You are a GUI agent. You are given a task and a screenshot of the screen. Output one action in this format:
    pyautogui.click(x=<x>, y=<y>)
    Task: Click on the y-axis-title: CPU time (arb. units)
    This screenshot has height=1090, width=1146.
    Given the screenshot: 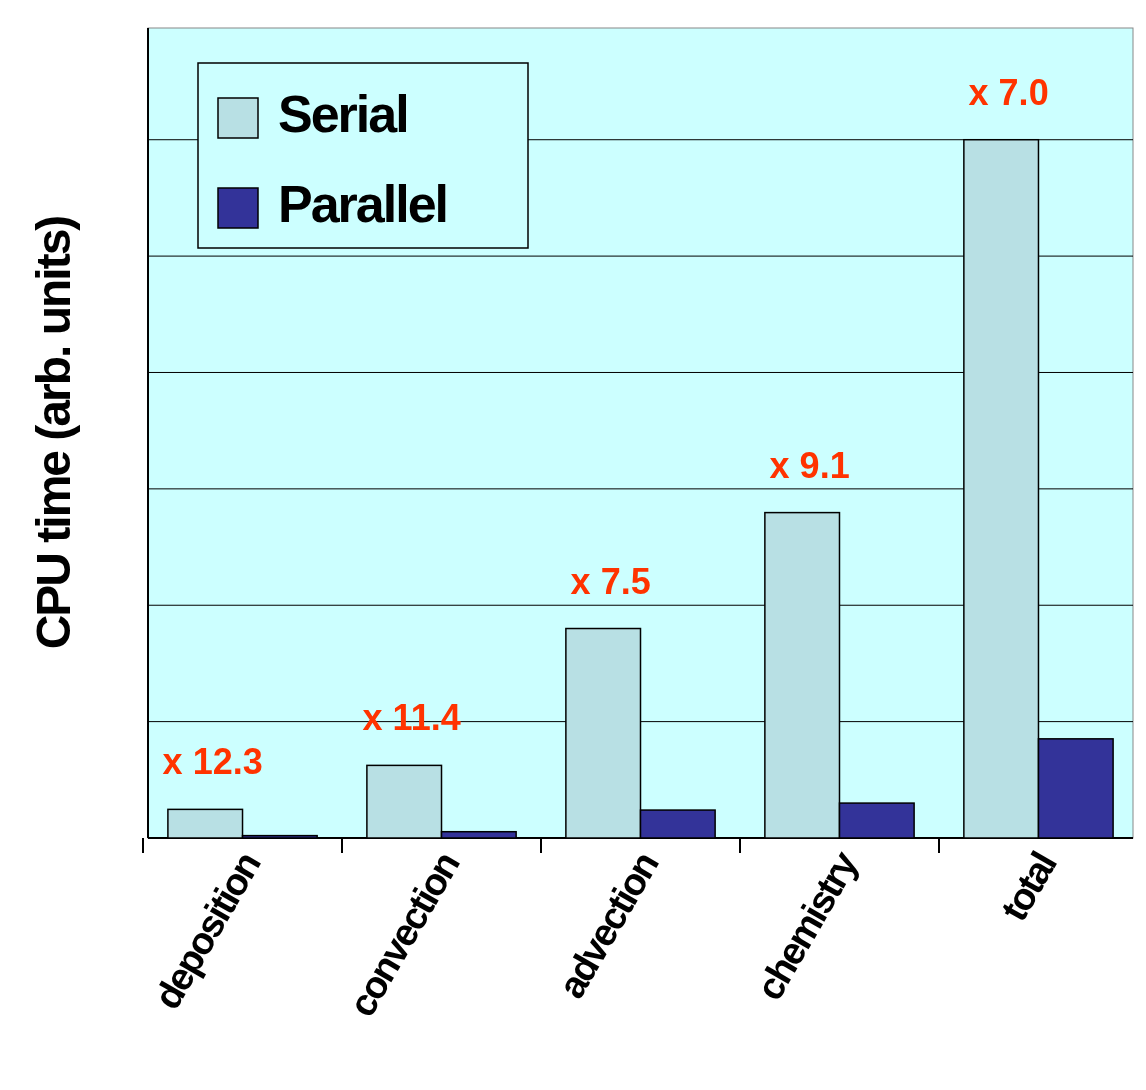 What is the action you would take?
    pyautogui.click(x=53, y=433)
    